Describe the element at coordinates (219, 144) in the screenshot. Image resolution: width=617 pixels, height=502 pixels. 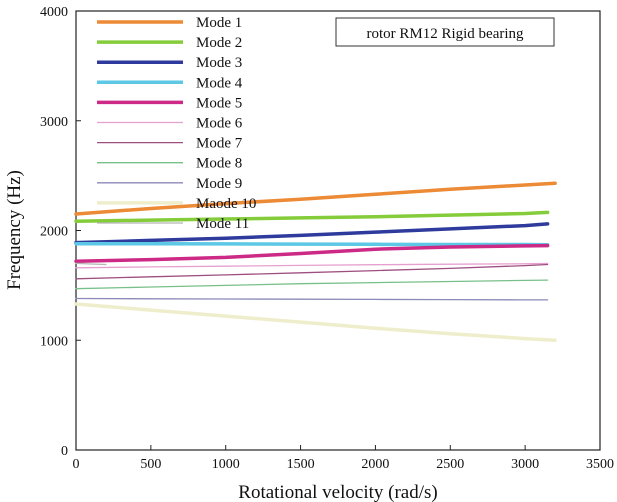
I see `legend-label-7: Mode 7` at that location.